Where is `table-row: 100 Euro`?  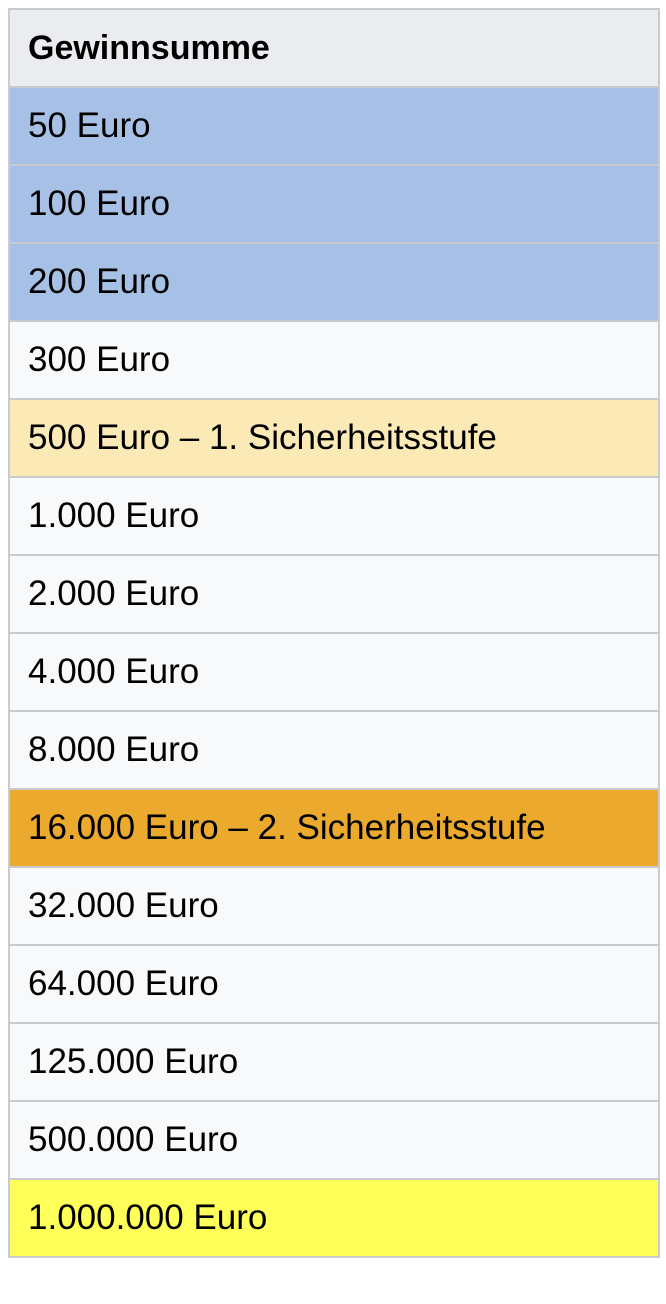
table-row: 100 Euro is located at coordinates (334, 204).